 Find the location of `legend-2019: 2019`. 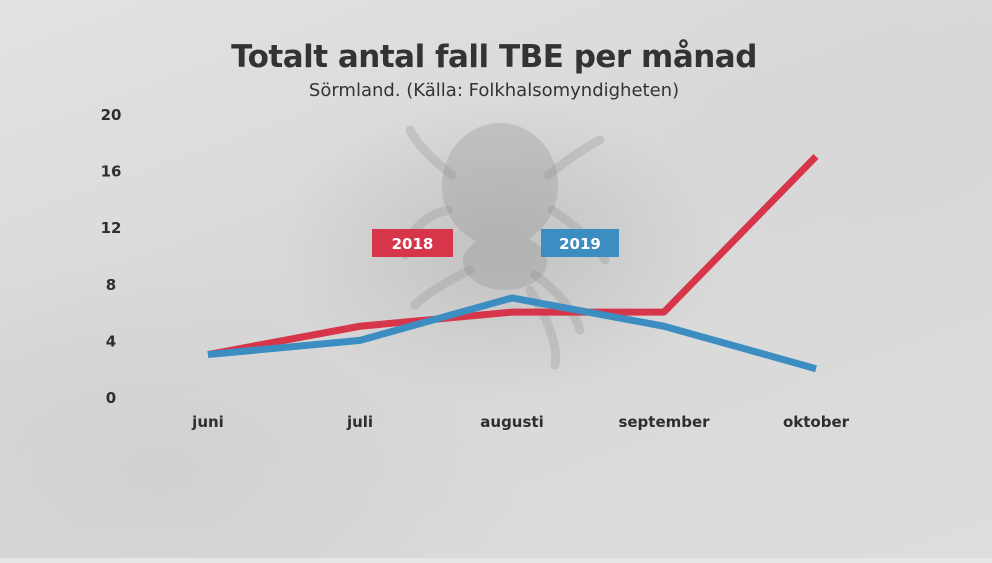

legend-2019: 2019 is located at coordinates (580, 243).